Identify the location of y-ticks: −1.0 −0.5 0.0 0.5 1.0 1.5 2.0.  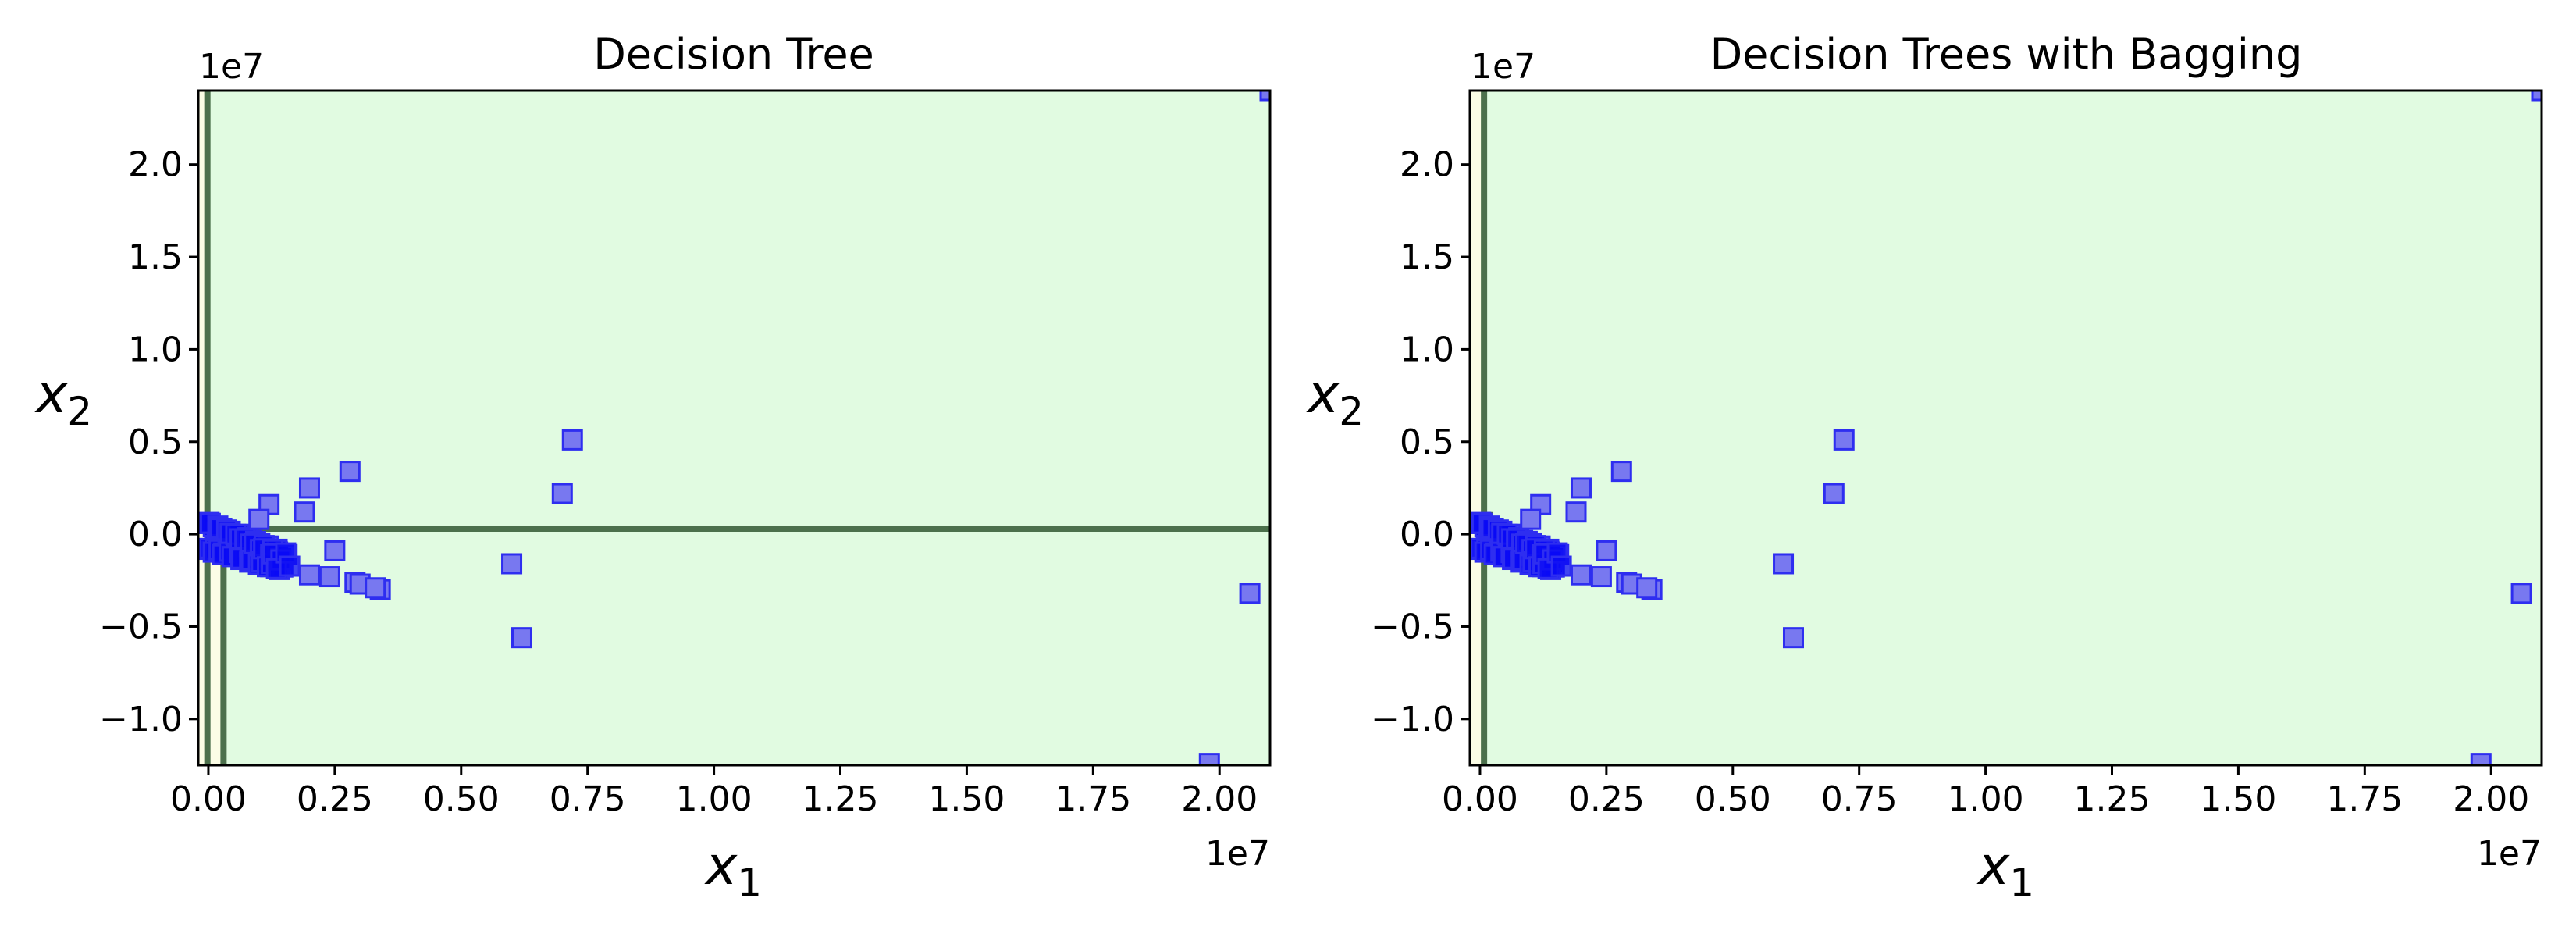
(1420, 442).